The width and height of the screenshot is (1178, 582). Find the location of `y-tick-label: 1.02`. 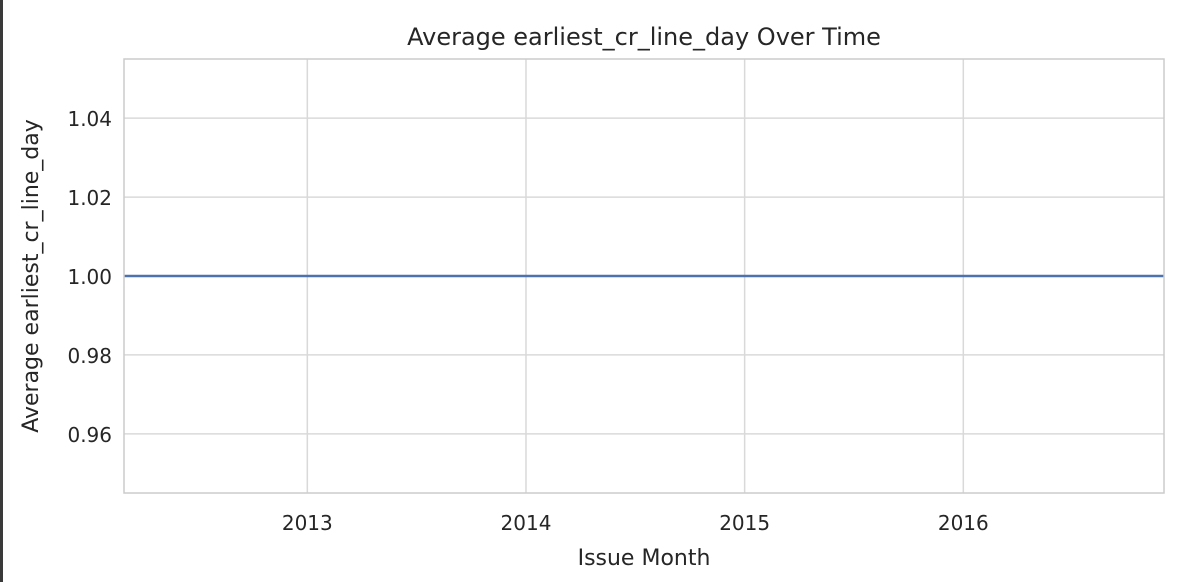

y-tick-label: 1.02 is located at coordinates (89, 198).